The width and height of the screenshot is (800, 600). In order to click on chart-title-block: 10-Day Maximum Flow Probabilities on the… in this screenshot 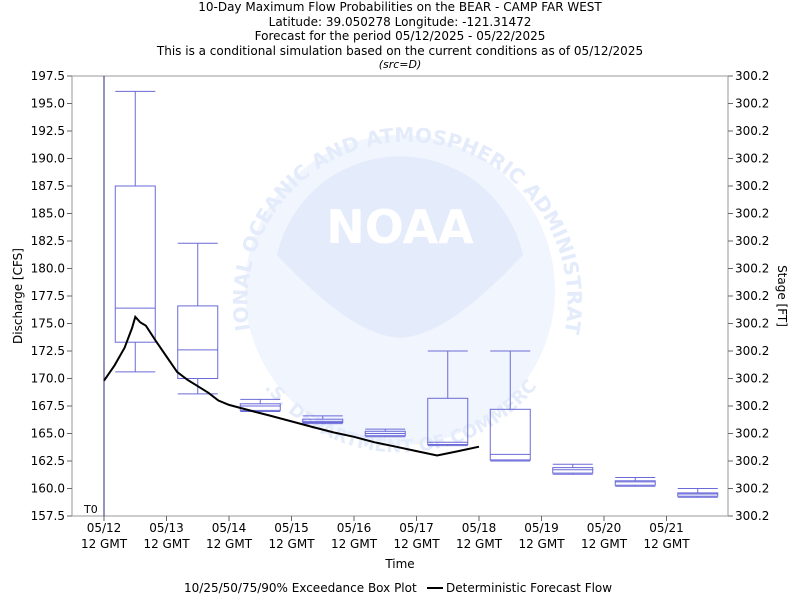, I will do `click(400, 36)`.